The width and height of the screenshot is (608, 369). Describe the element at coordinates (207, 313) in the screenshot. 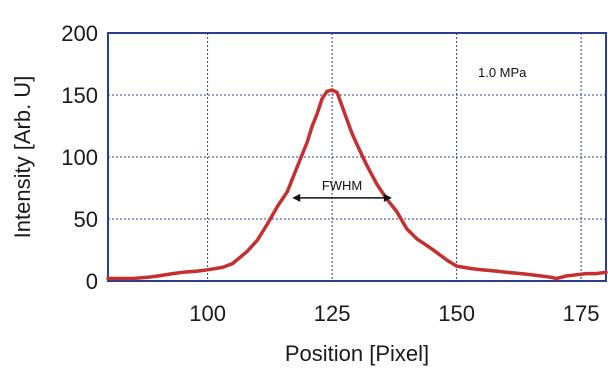

I see `x-tick-label: 100` at that location.